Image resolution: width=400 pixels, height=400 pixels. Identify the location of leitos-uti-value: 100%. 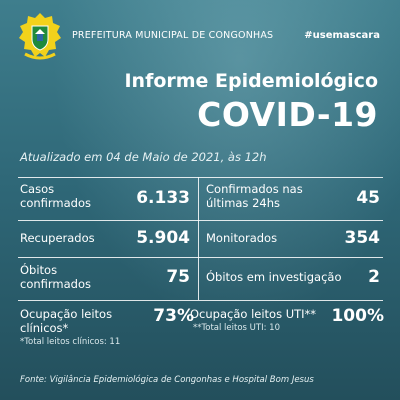
(357, 316).